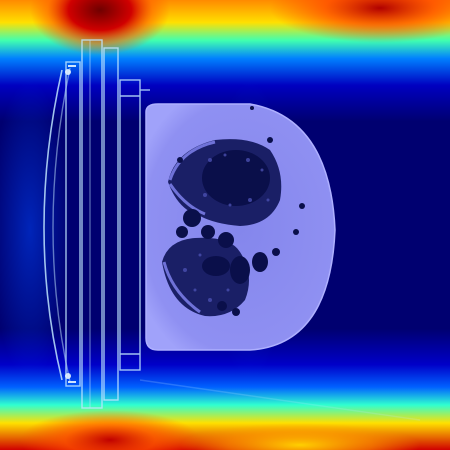  What do you see at coordinates (181, 287) in the screenshot?
I see `lower-lung-outline` at bounding box center [181, 287].